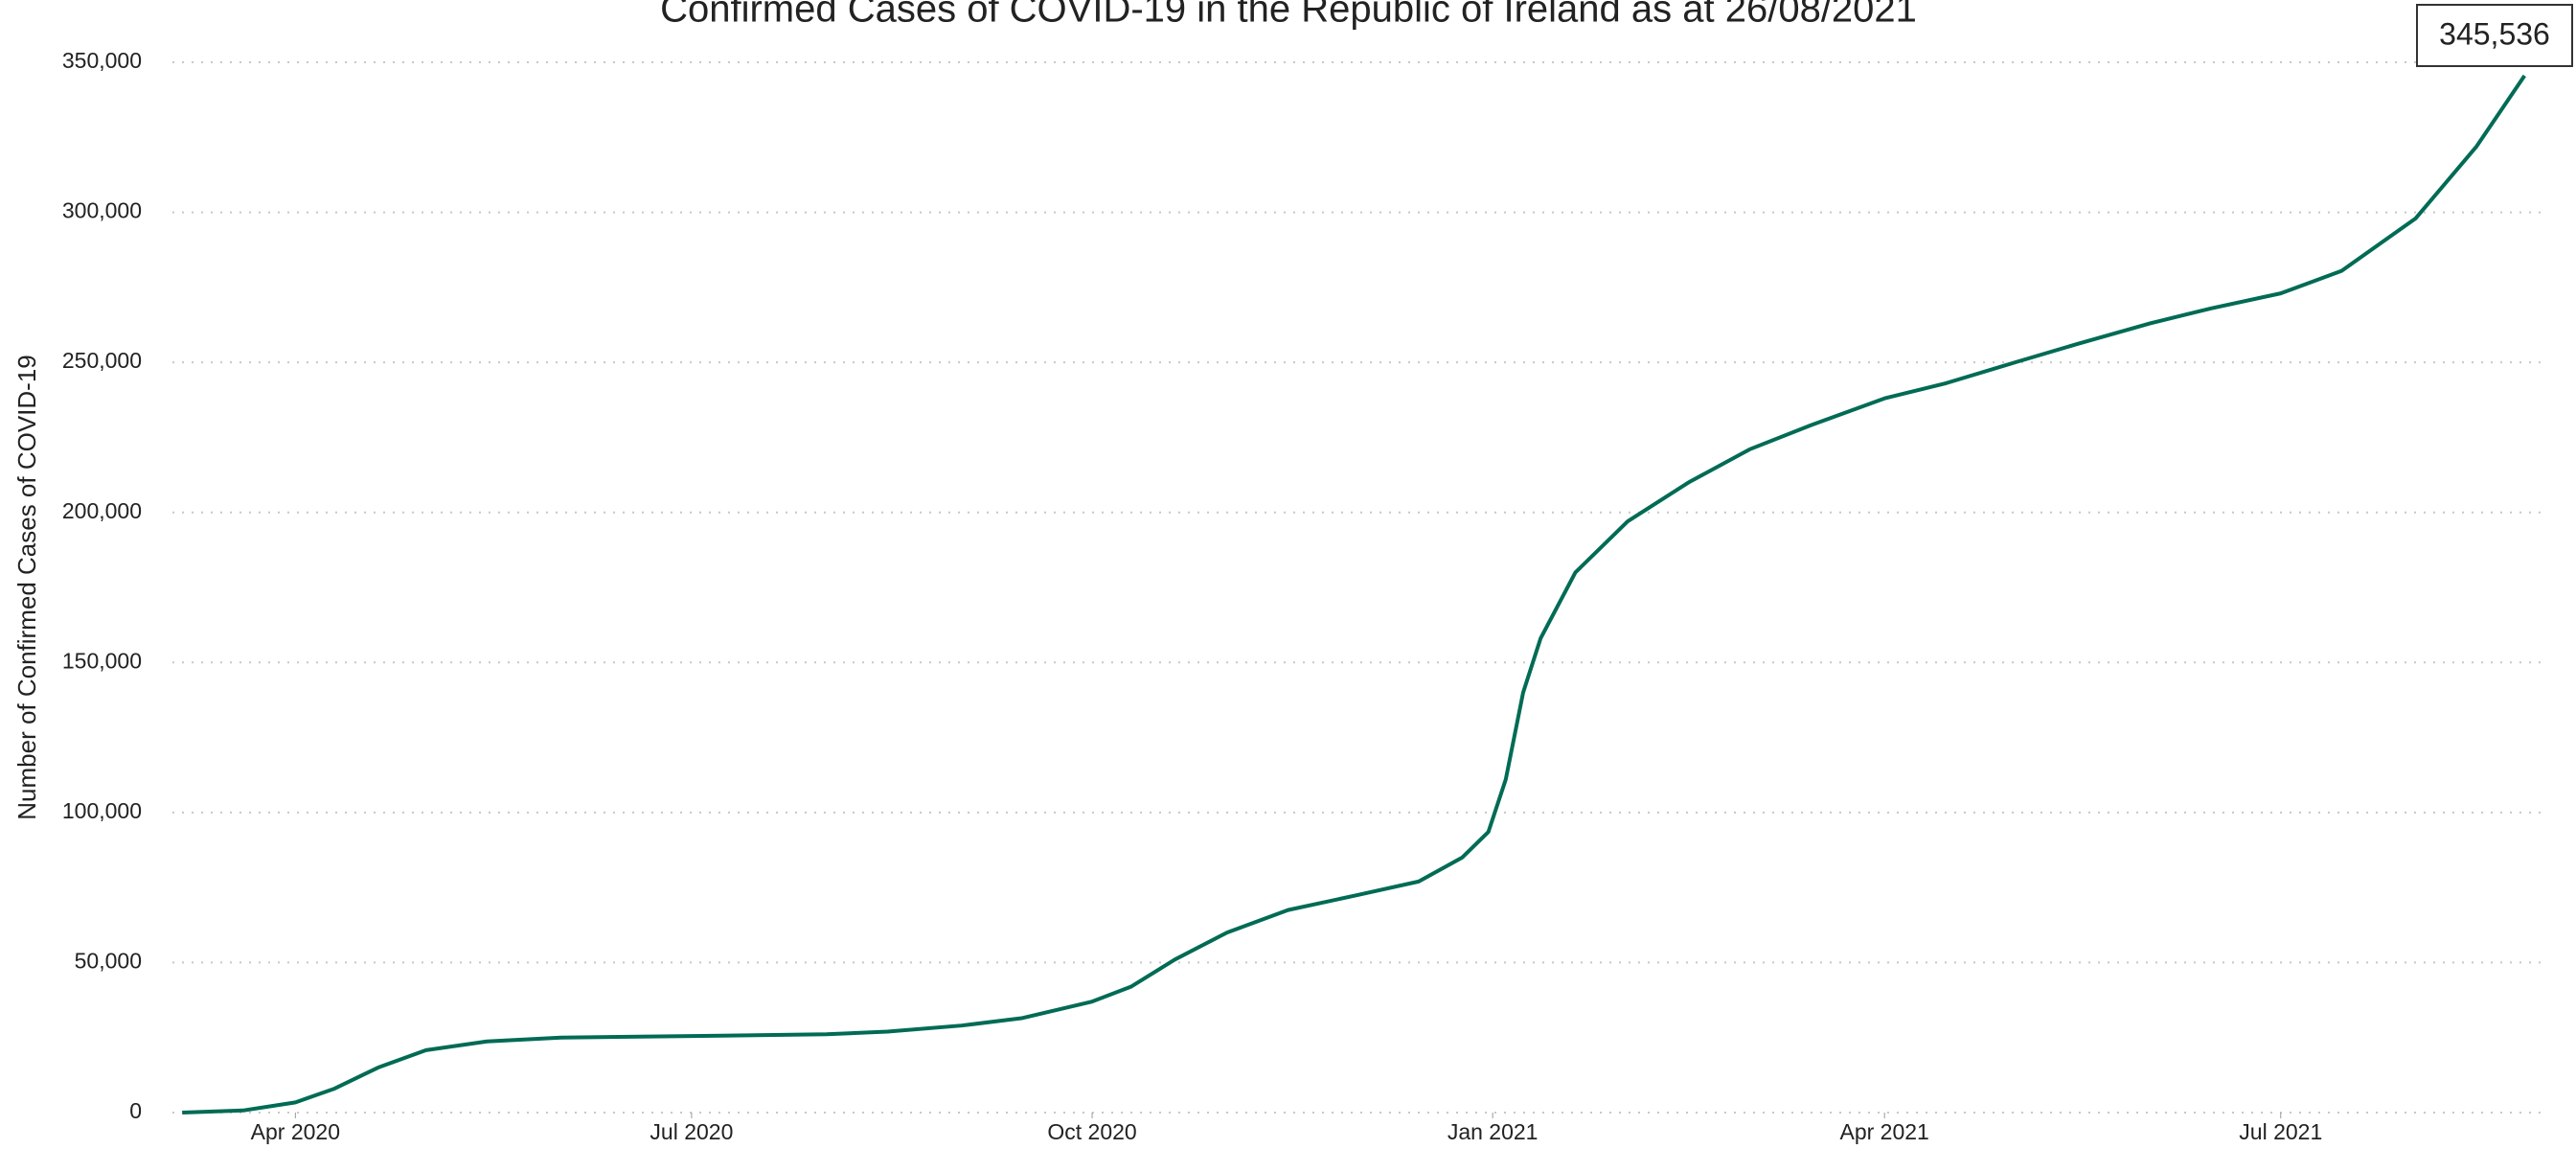  Describe the element at coordinates (26, 587) in the screenshot. I see `y-axis-label: Number of Confirmed Cases of COVID-19` at that location.